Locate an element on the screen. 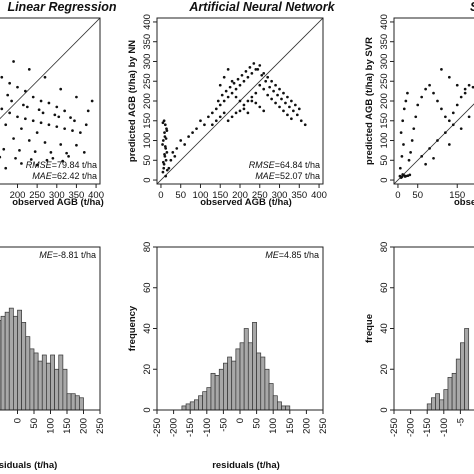  x-tick-label: 100 is located at coordinates (273, 426).